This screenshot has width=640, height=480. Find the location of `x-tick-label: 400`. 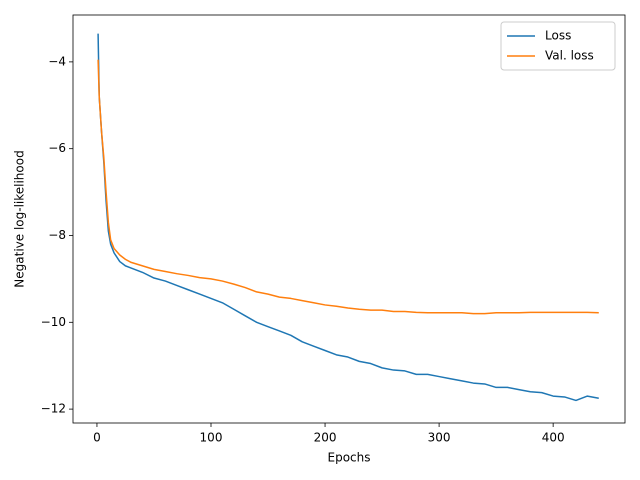

x-tick-label: 400 is located at coordinates (553, 438).